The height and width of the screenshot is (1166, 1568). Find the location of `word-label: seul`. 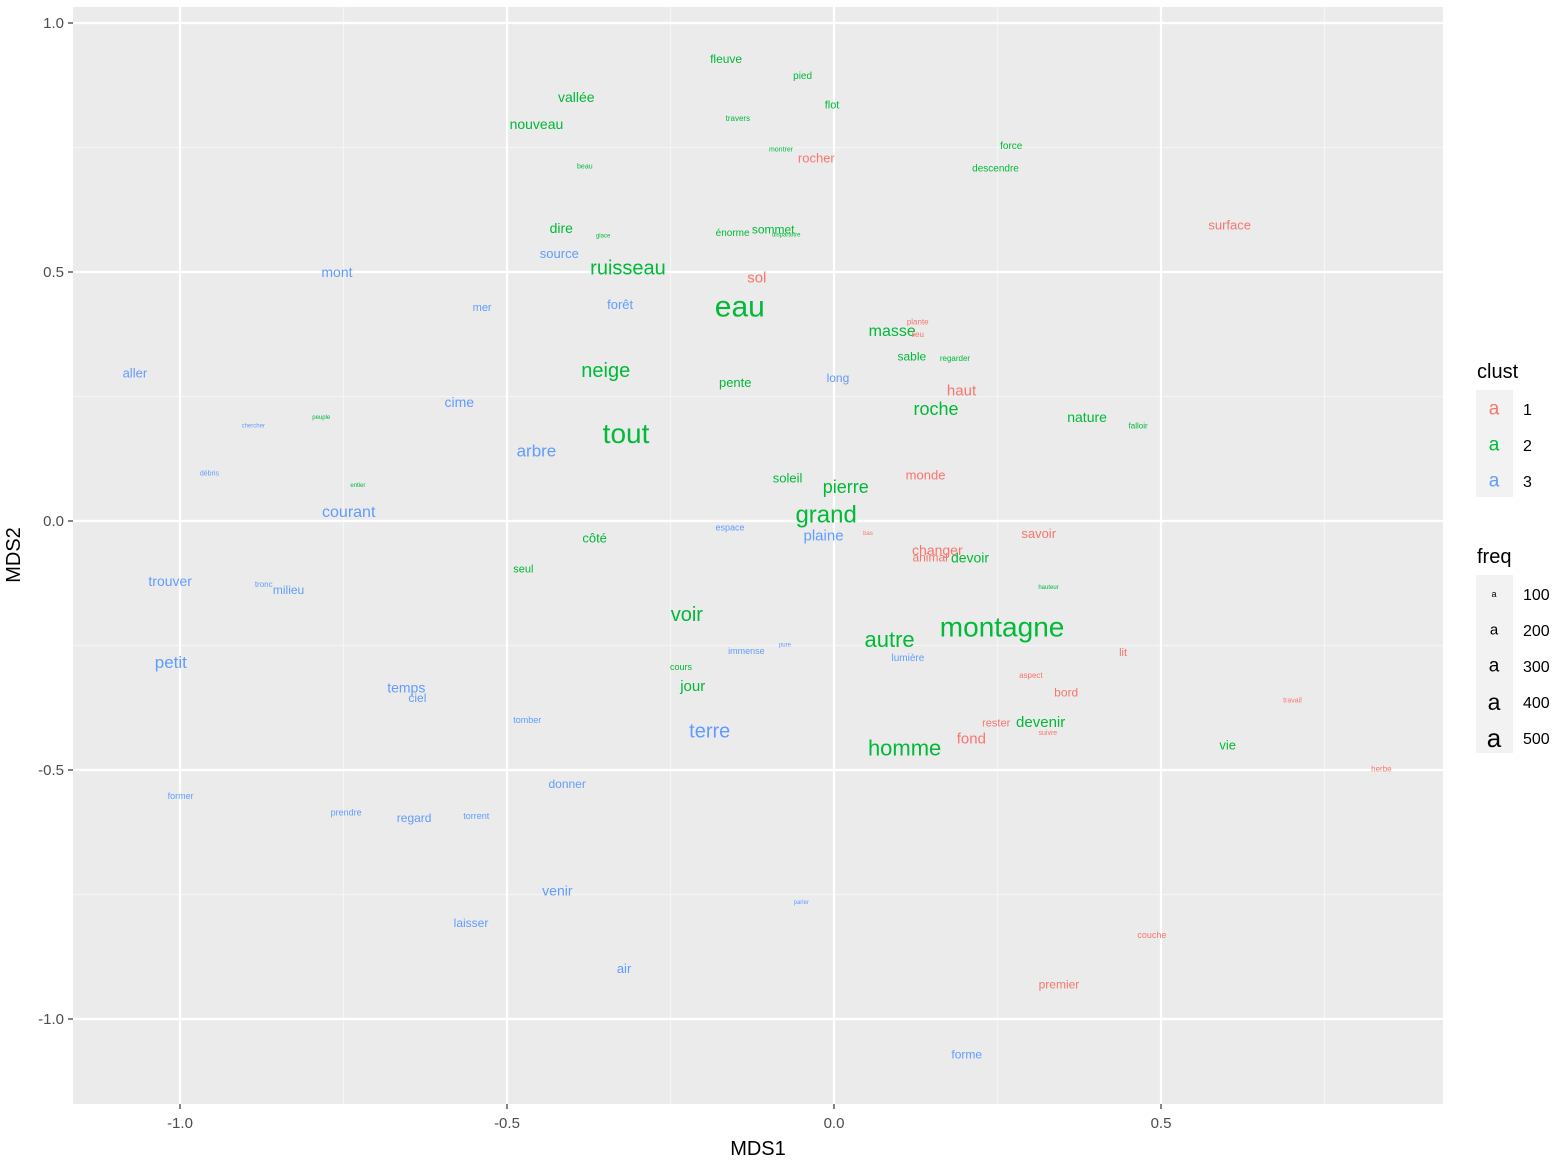

word-label: seul is located at coordinates (523, 569).